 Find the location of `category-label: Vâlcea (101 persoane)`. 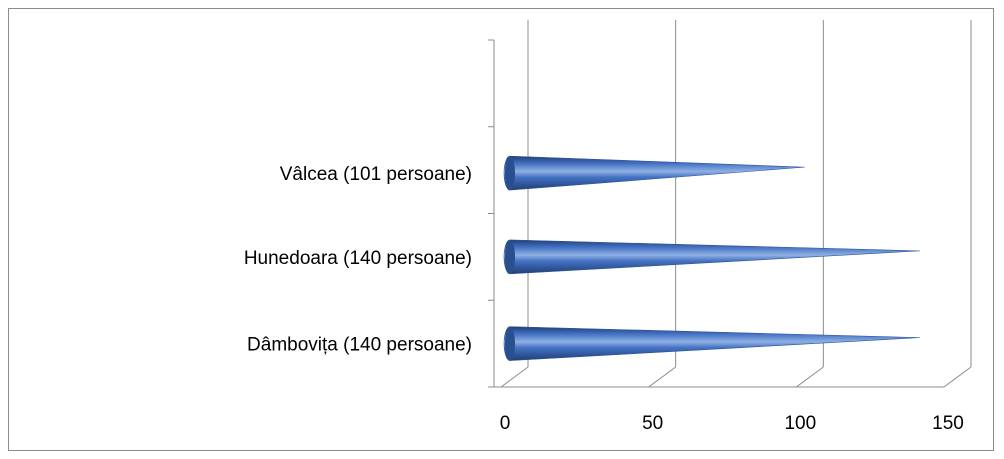

category-label: Vâlcea (101 persoane) is located at coordinates (376, 174).